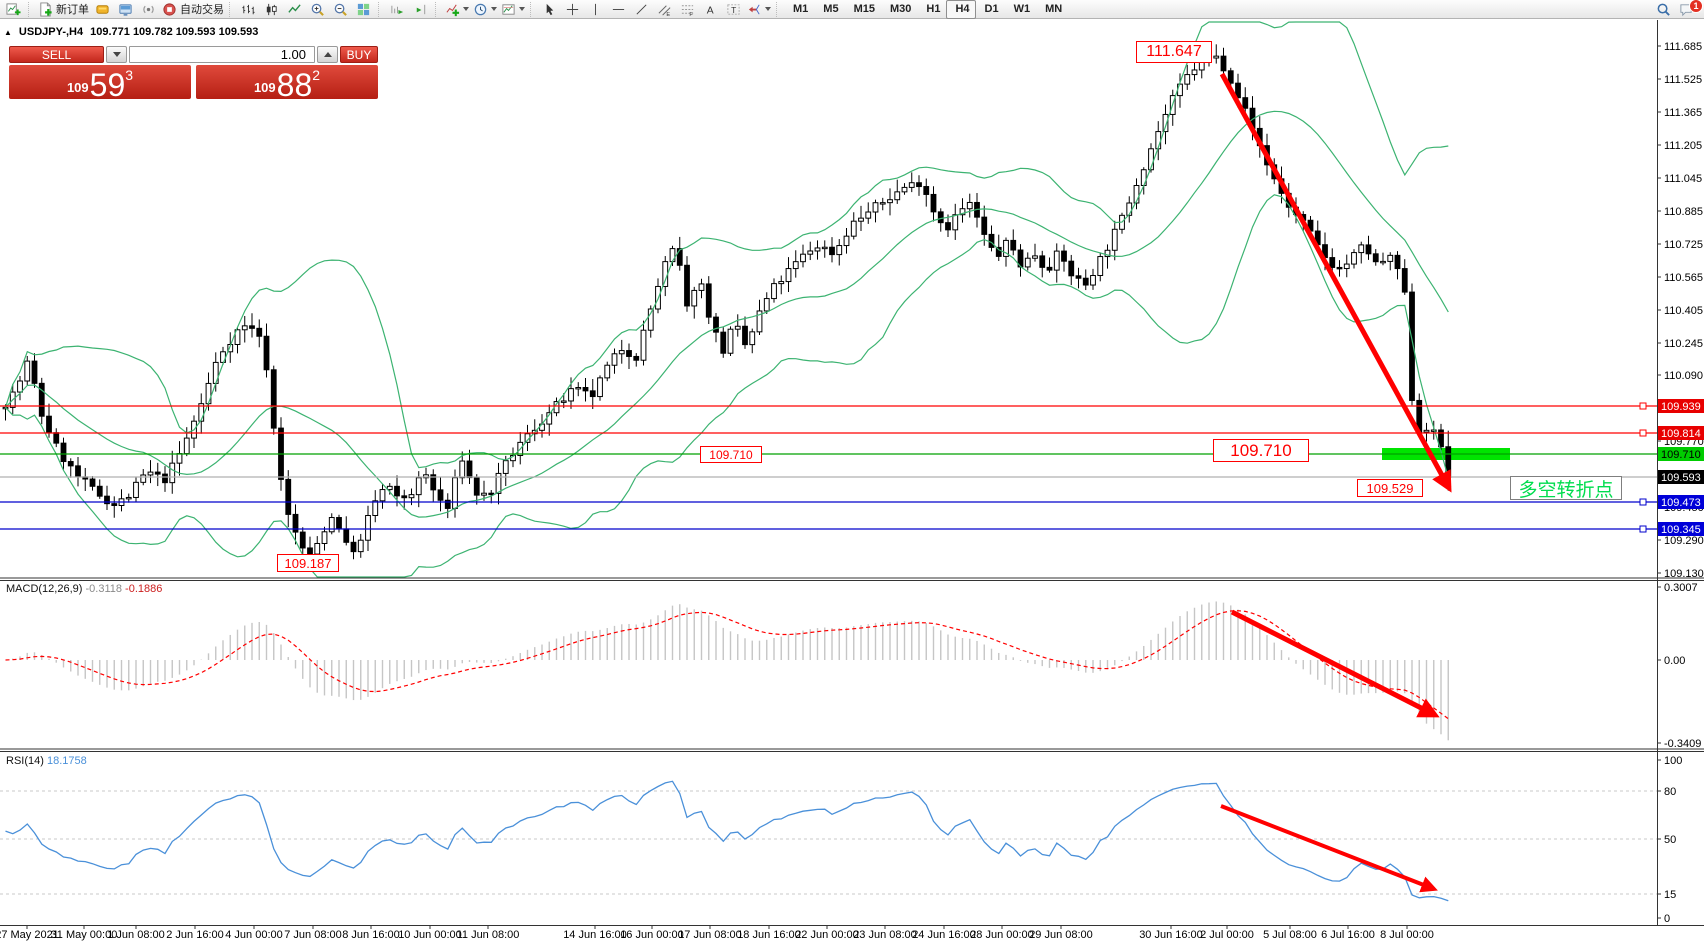 The image size is (1704, 943). I want to click on svg-text: 7 Jun 08:00, so click(313, 935).